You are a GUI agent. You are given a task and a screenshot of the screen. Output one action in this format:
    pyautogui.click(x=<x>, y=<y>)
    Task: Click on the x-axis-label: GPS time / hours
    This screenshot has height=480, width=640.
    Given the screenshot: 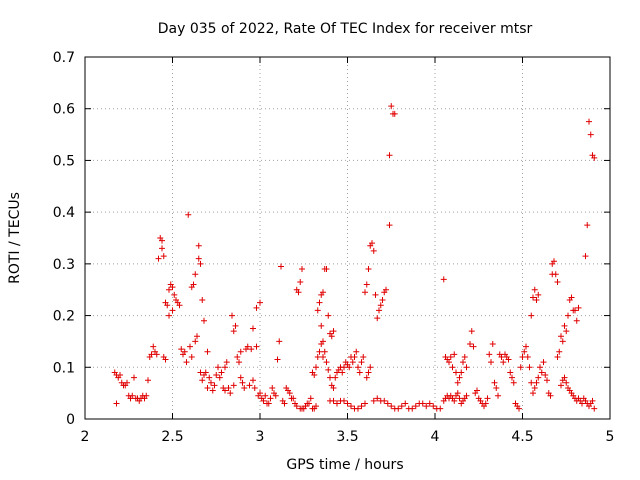 What is the action you would take?
    pyautogui.click(x=344, y=465)
    